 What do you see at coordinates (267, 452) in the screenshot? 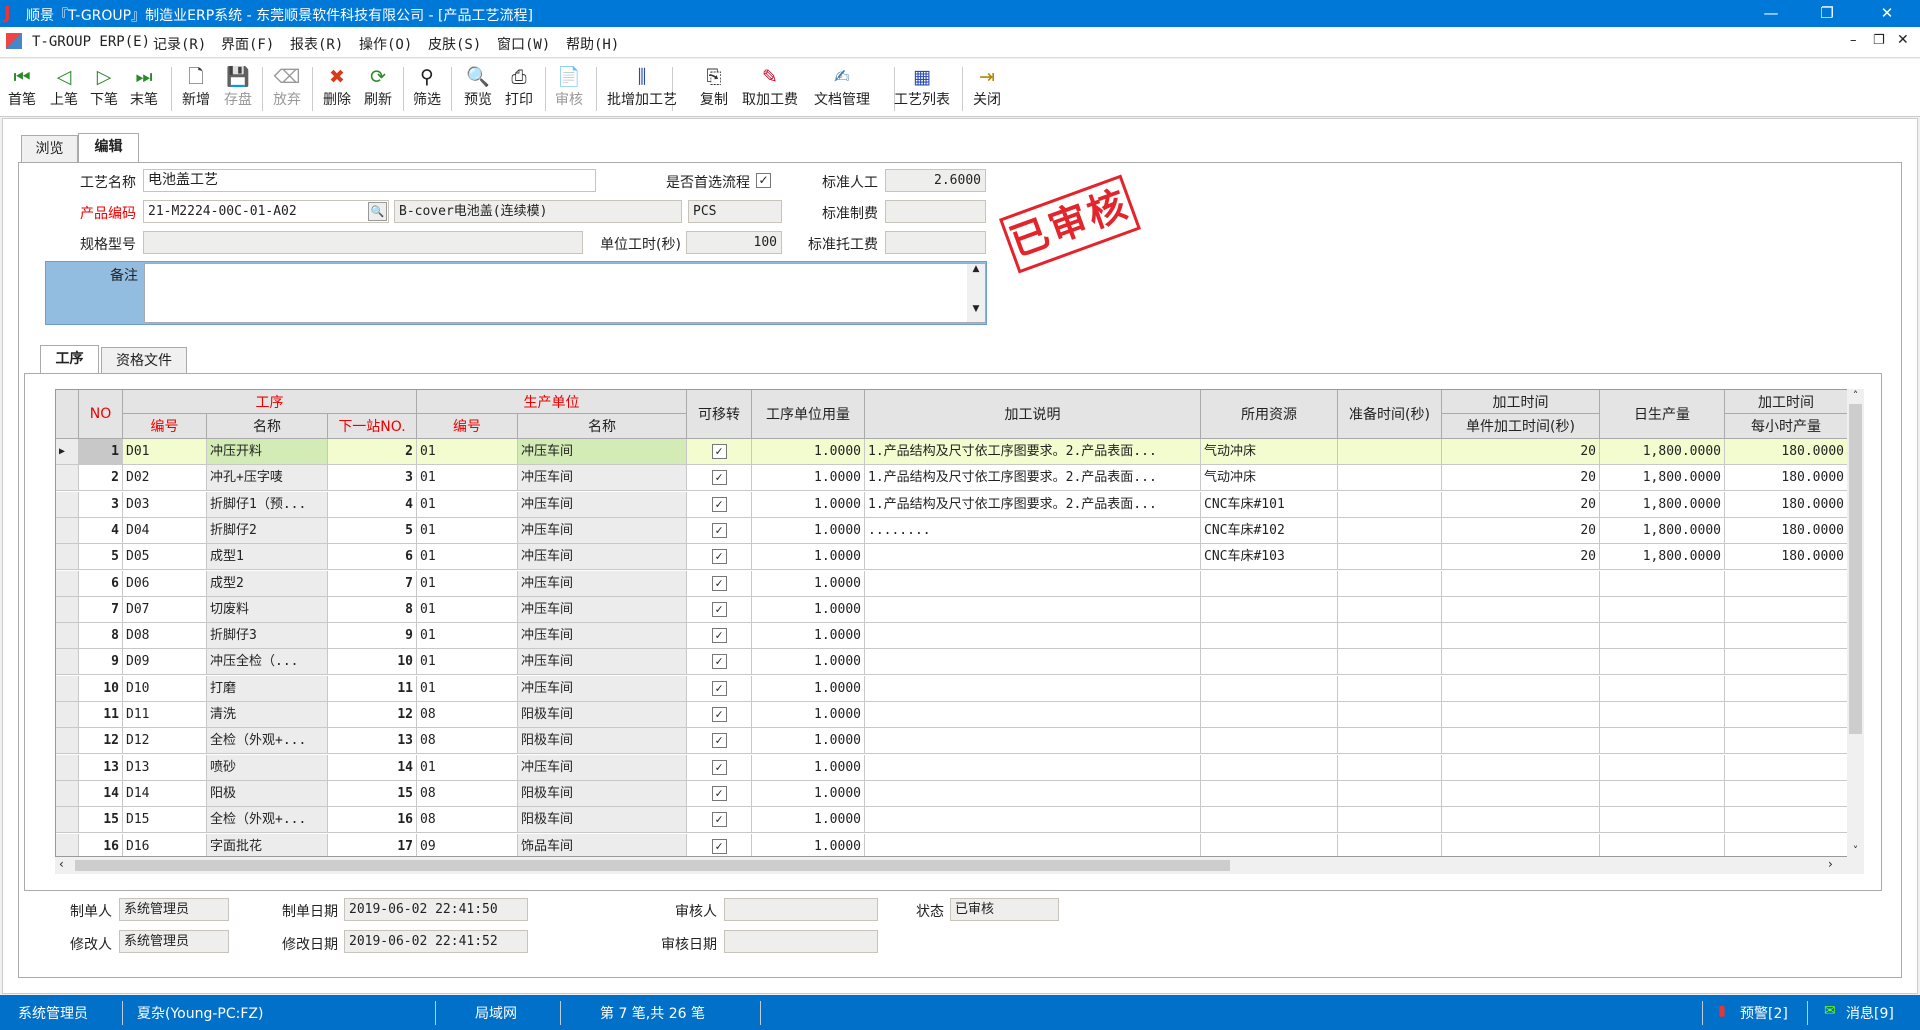
I see `cell-name: 冲压开料` at bounding box center [267, 452].